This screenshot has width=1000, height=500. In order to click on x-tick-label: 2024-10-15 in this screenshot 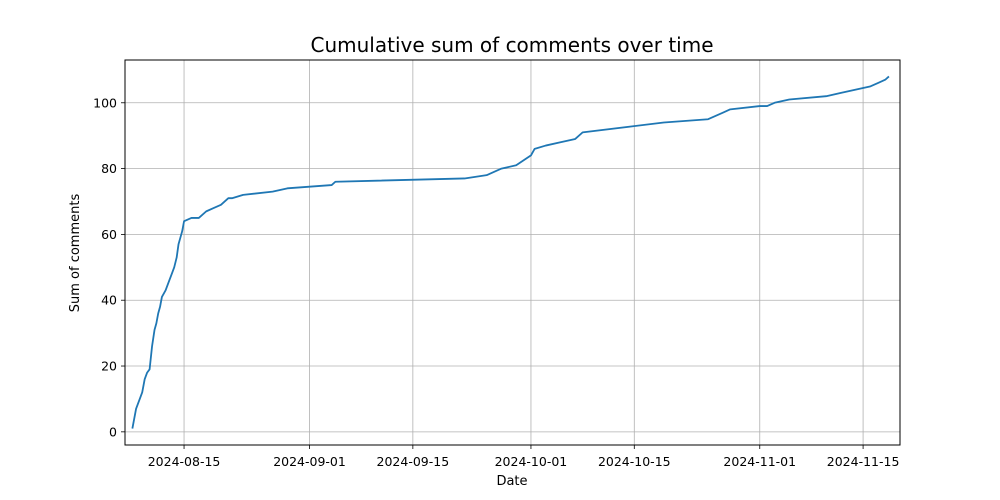, I will do `click(634, 461)`.